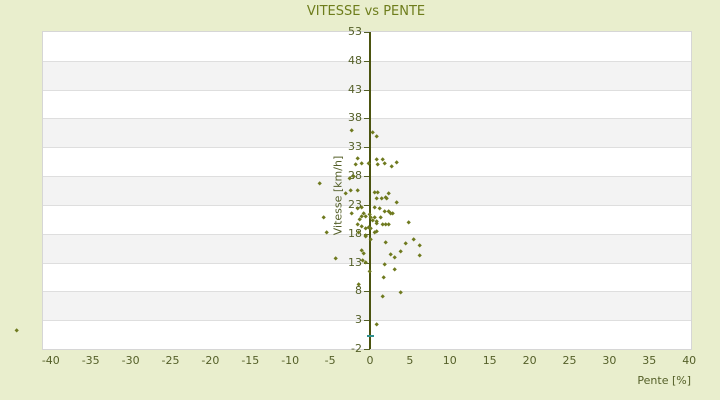  I want to click on zero-tick-marker, so click(370, 335).